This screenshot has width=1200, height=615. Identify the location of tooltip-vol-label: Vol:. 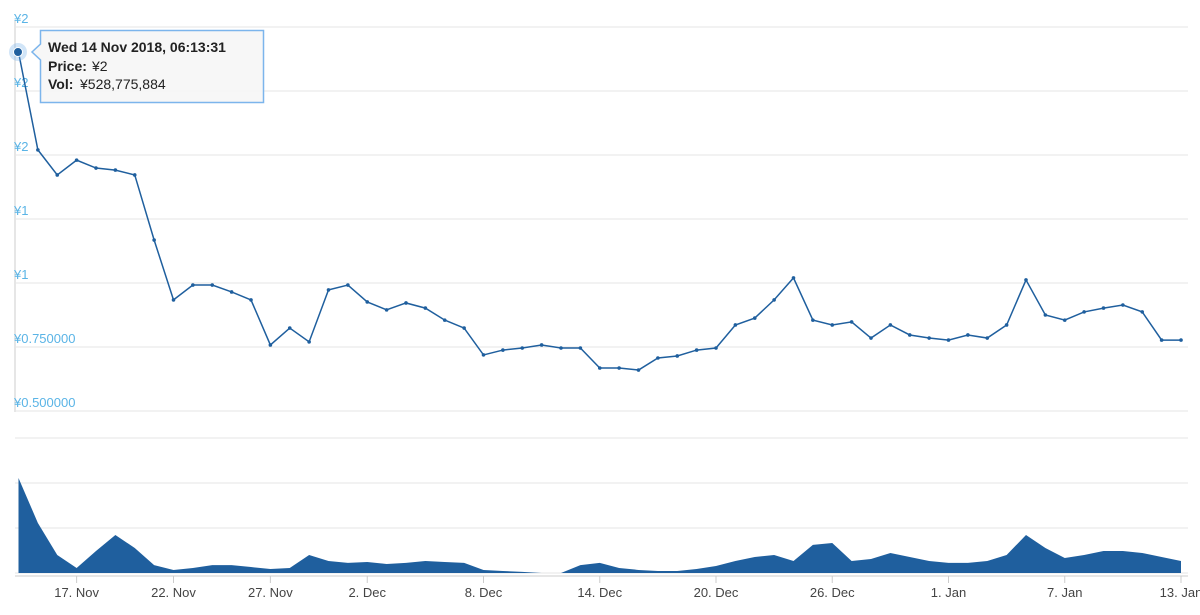
(60, 84).